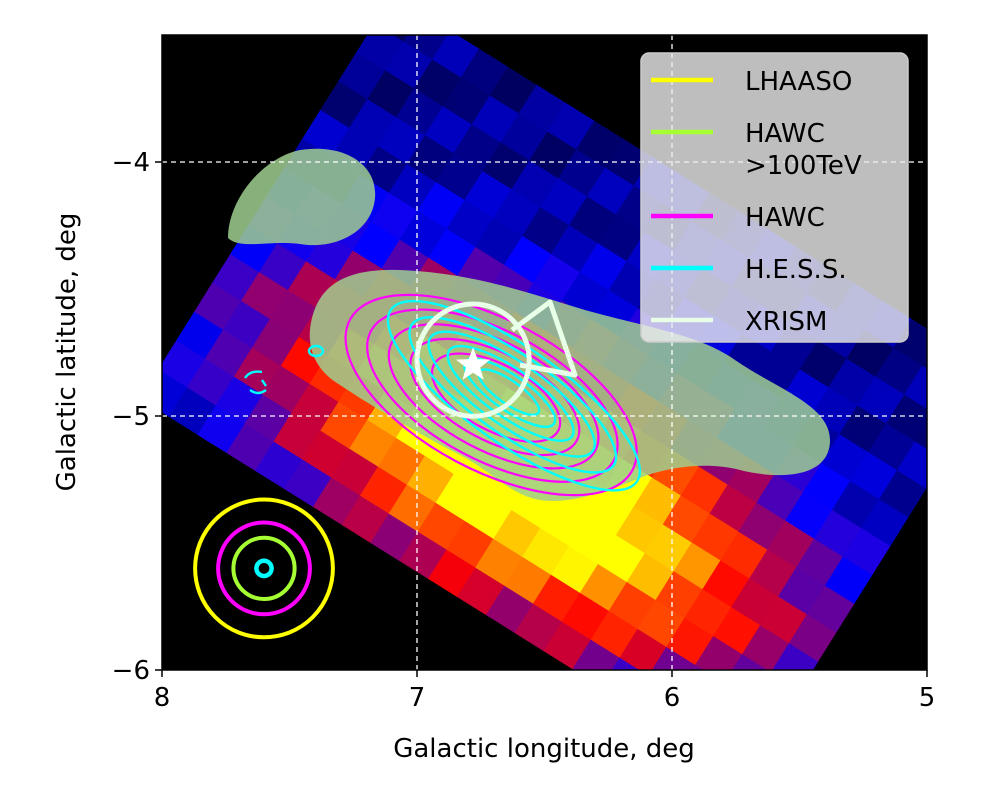  I want to click on markers, so click(342, 493).